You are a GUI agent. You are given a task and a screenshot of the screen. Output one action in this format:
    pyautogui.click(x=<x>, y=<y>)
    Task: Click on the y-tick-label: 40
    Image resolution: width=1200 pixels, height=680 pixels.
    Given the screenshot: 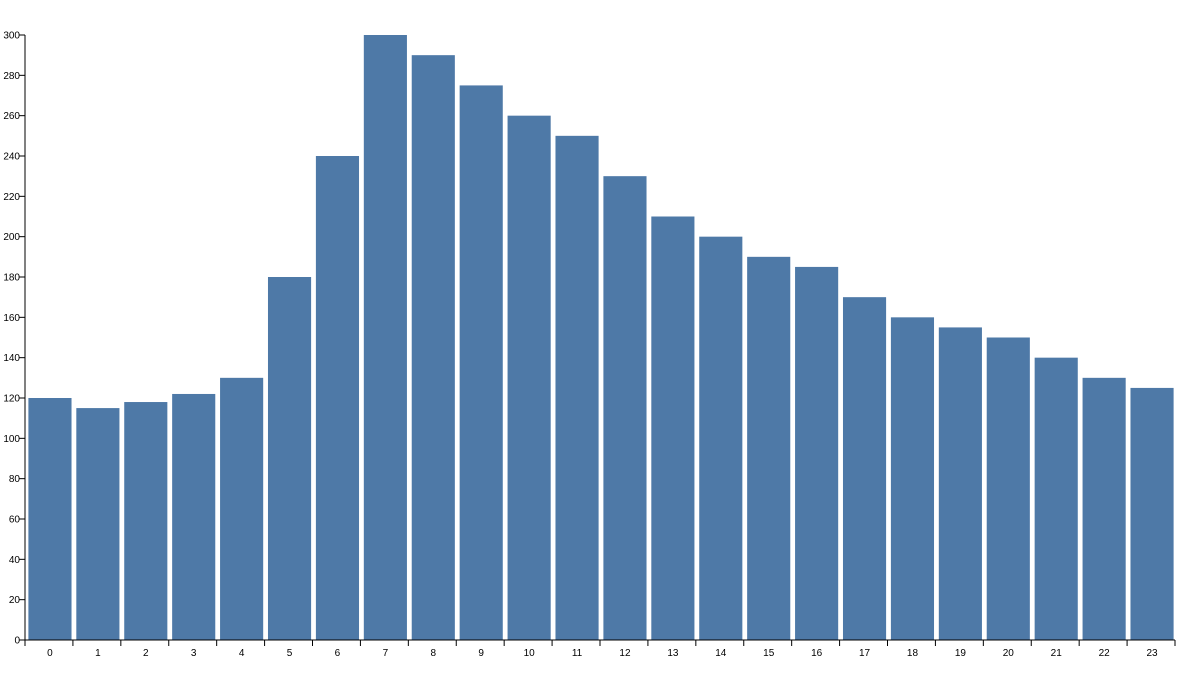 What is the action you would take?
    pyautogui.click(x=15, y=560)
    